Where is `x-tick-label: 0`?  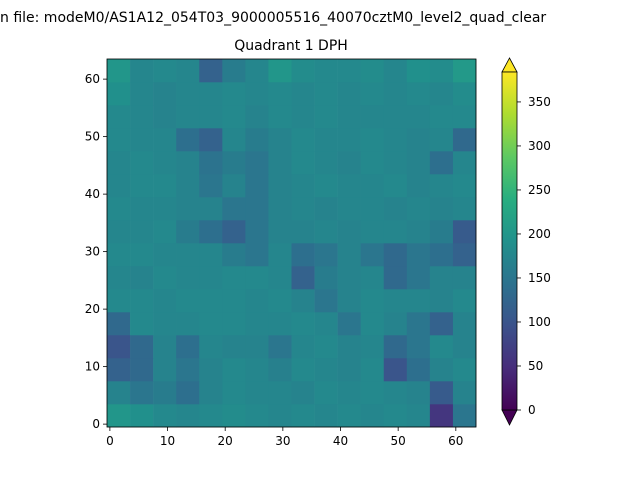 x-tick-label: 0 is located at coordinates (110, 441).